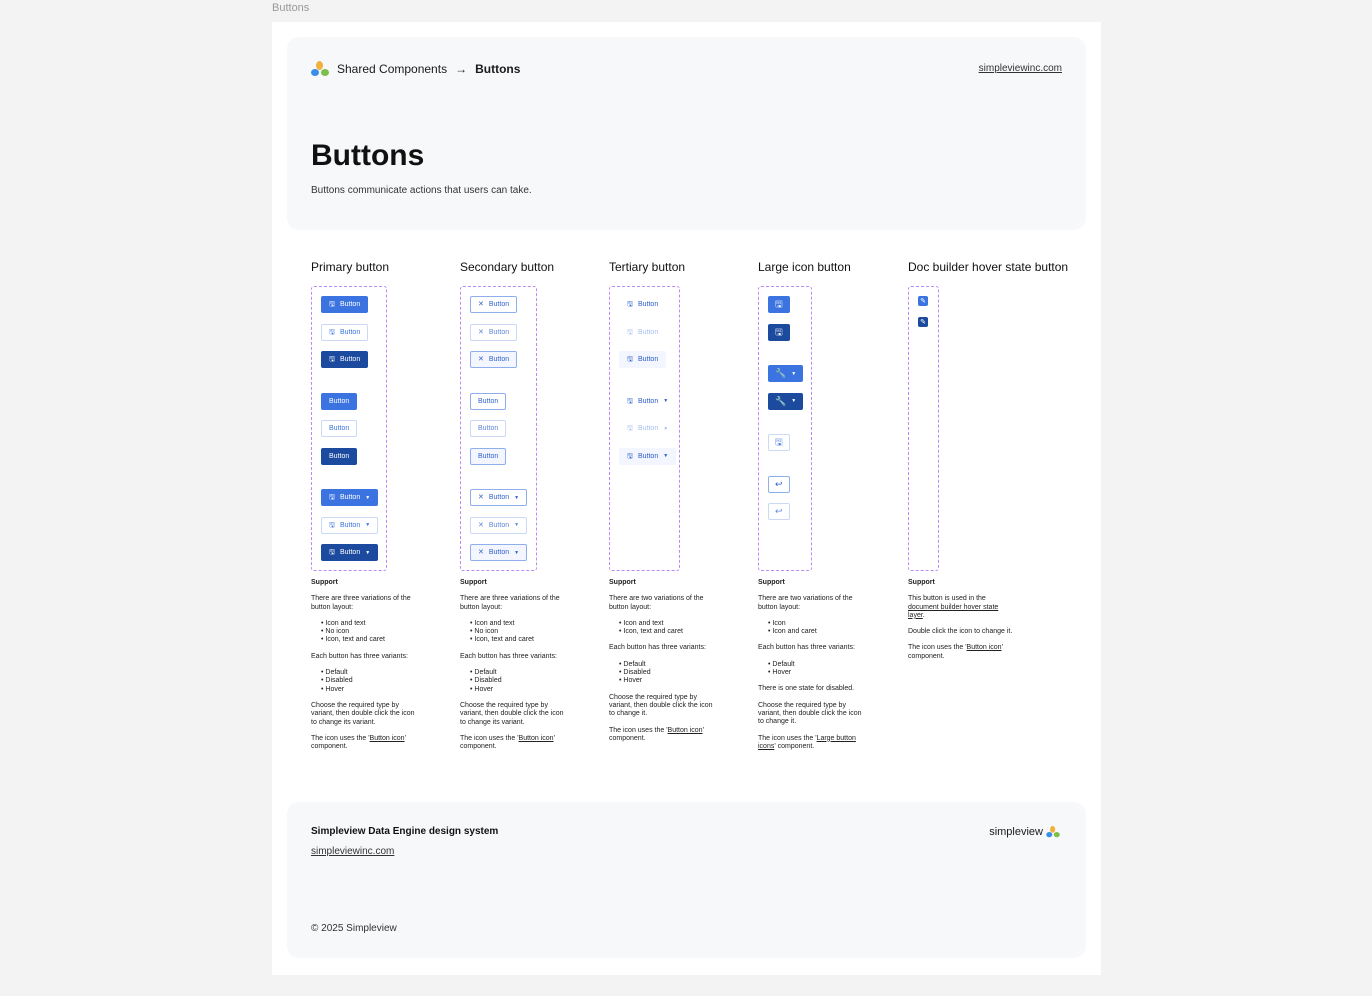 This screenshot has height=996, width=1372. I want to click on button-hover: 🖫, so click(779, 332).